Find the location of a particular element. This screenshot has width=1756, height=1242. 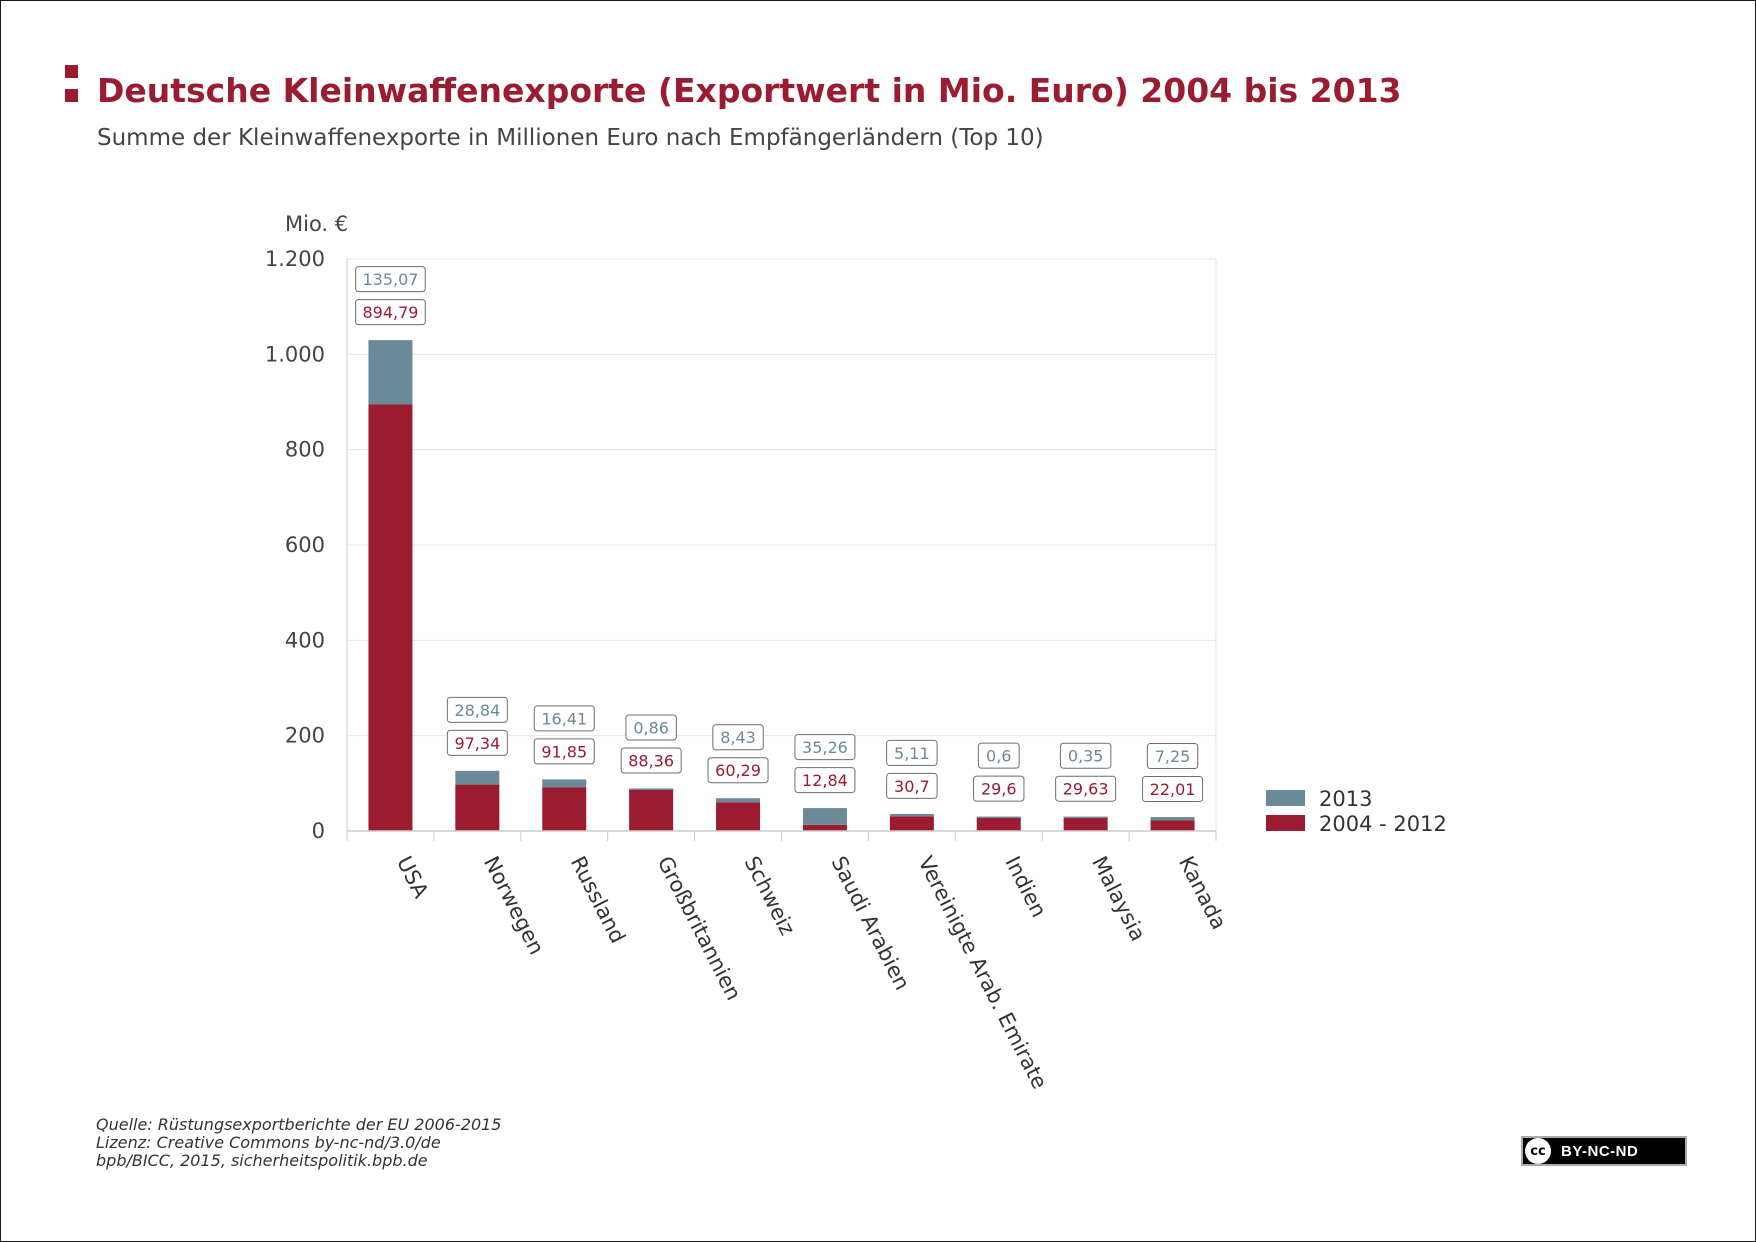

y-tick-label: 400 is located at coordinates (305, 640).